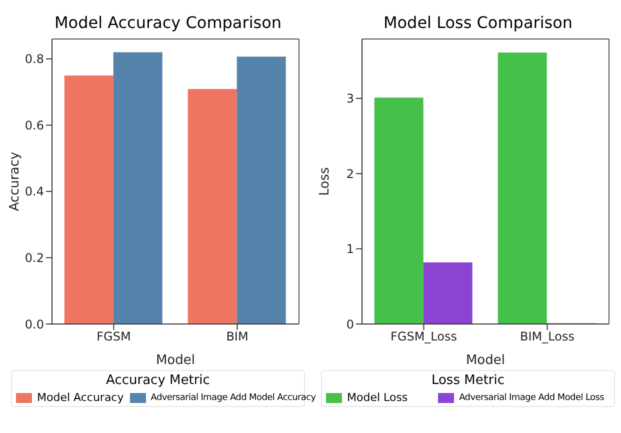 The height and width of the screenshot is (433, 621). What do you see at coordinates (15, 182) in the screenshot?
I see `y-axis-title: Accuracy` at bounding box center [15, 182].